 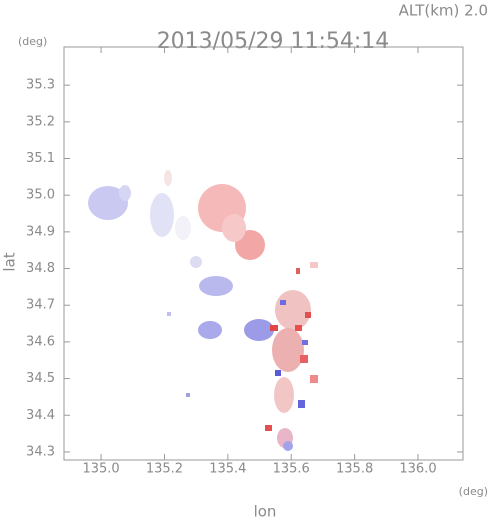 What do you see at coordinates (40, 341) in the screenshot?
I see `y-tick-label: 34.6` at bounding box center [40, 341].